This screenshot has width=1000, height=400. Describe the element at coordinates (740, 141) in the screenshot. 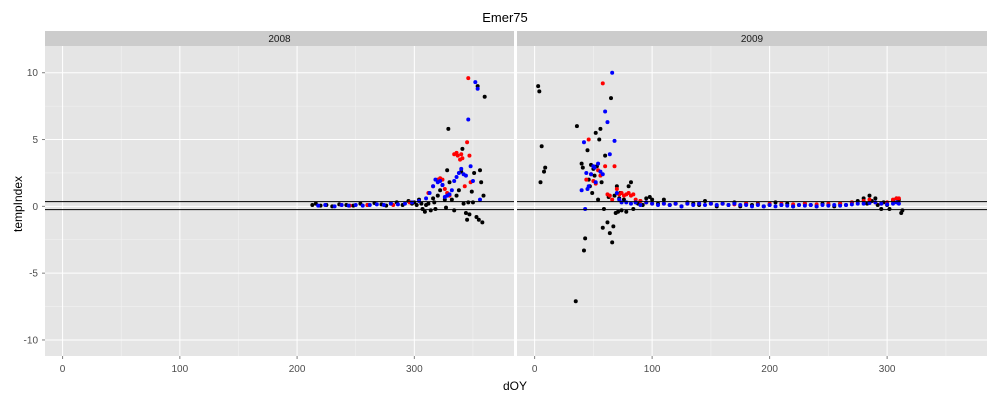

I see `series-blue` at that location.